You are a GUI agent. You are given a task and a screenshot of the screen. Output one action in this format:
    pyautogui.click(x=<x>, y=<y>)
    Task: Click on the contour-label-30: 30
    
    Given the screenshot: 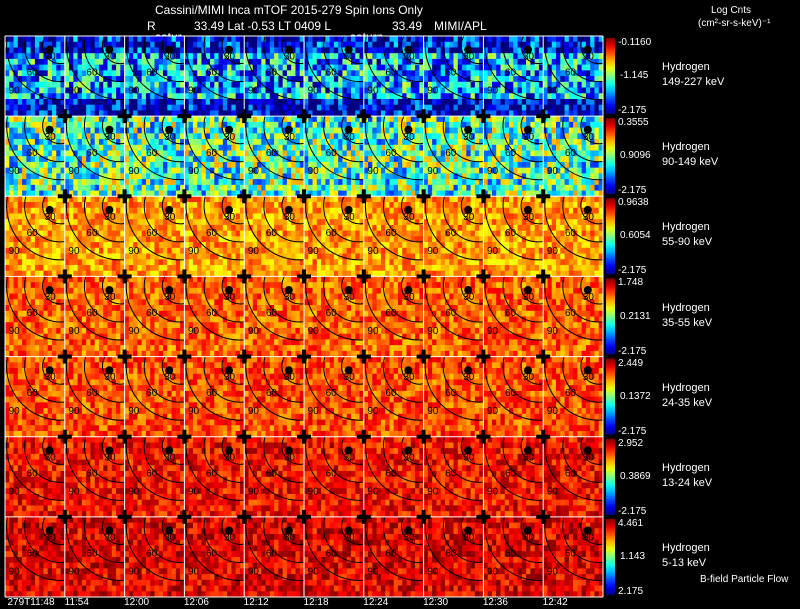 What is the action you would take?
    pyautogui.click(x=290, y=57)
    